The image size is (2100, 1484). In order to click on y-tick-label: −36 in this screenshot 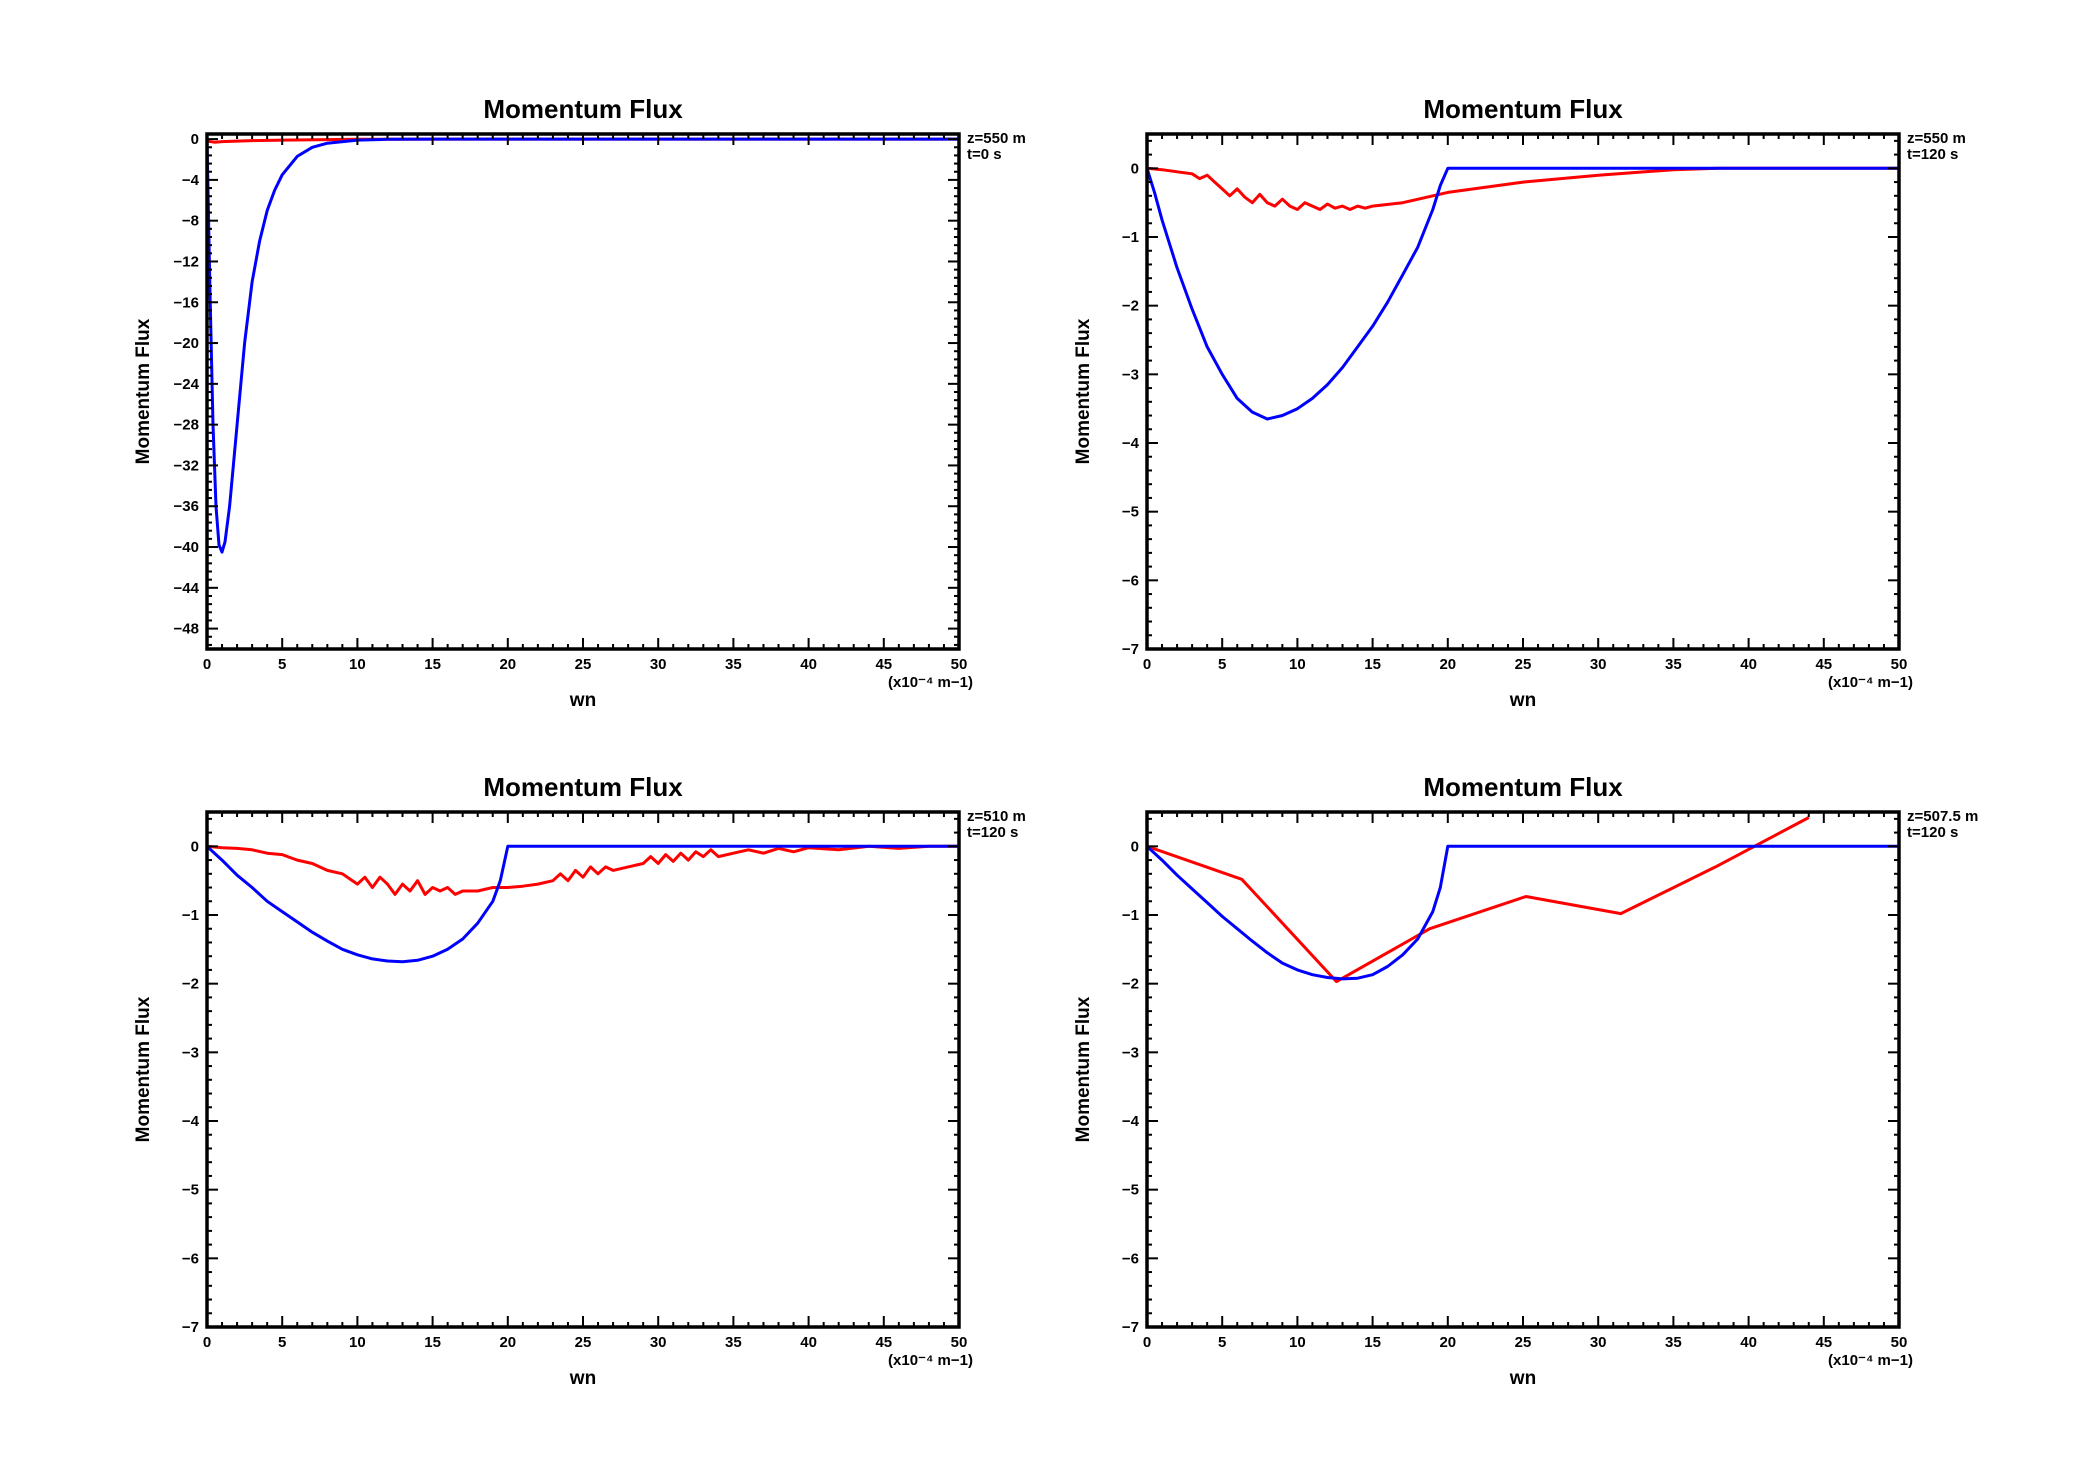, I will do `click(186, 506)`.